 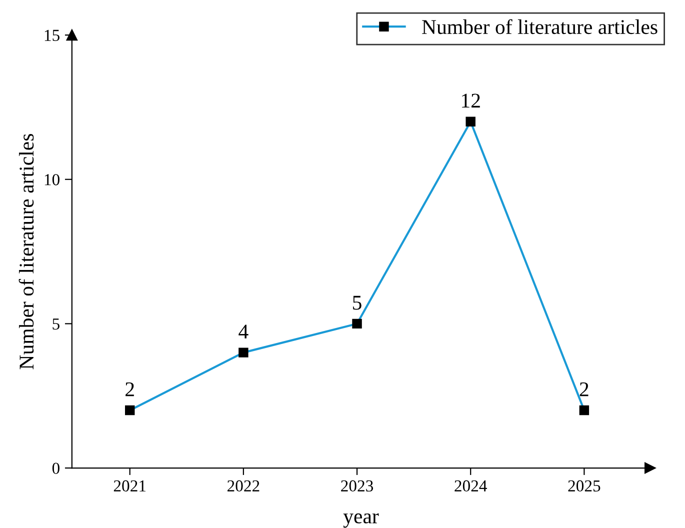 What do you see at coordinates (243, 331) in the screenshot?
I see `data-label: 4` at bounding box center [243, 331].